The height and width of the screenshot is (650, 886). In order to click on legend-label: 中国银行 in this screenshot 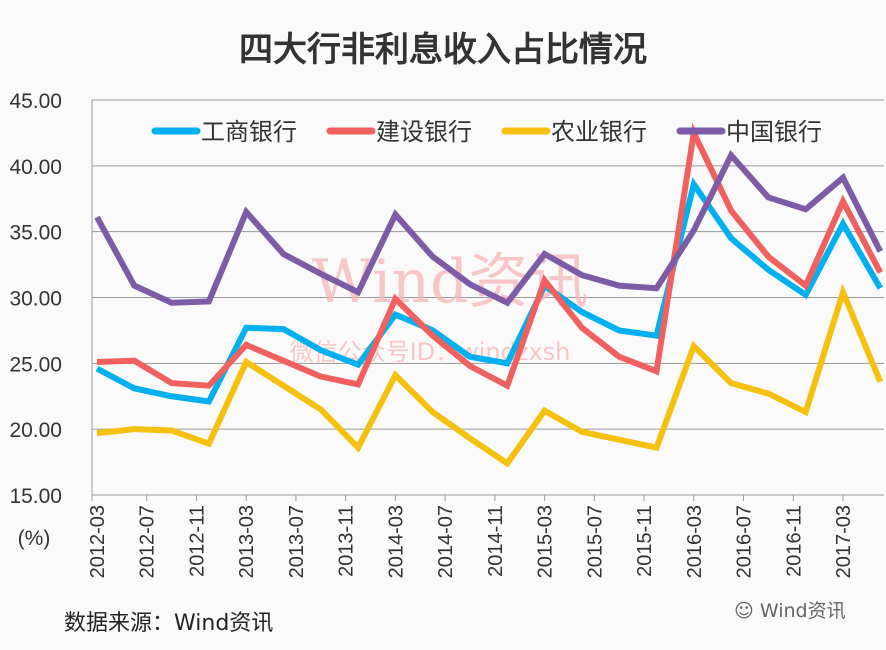, I will do `click(774, 132)`.